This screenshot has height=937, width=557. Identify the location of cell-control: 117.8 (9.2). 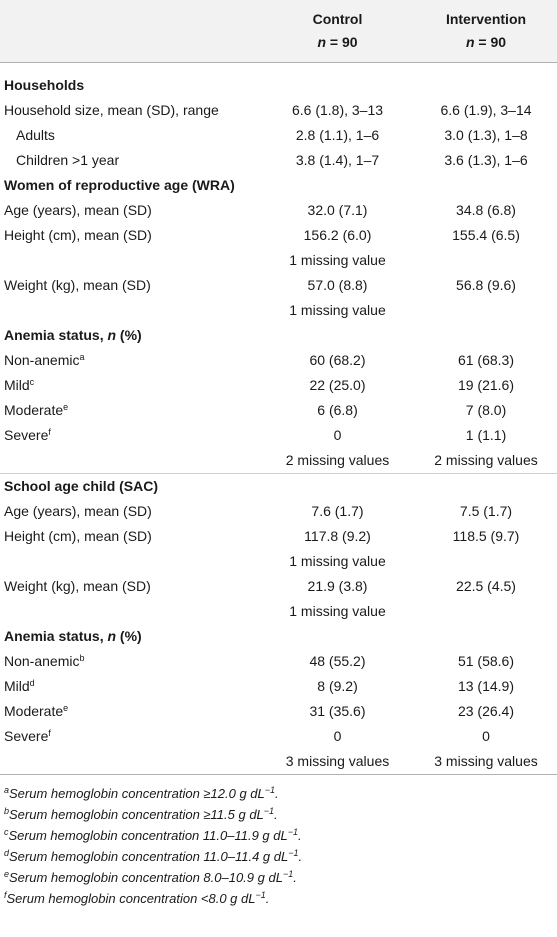
(337, 536).